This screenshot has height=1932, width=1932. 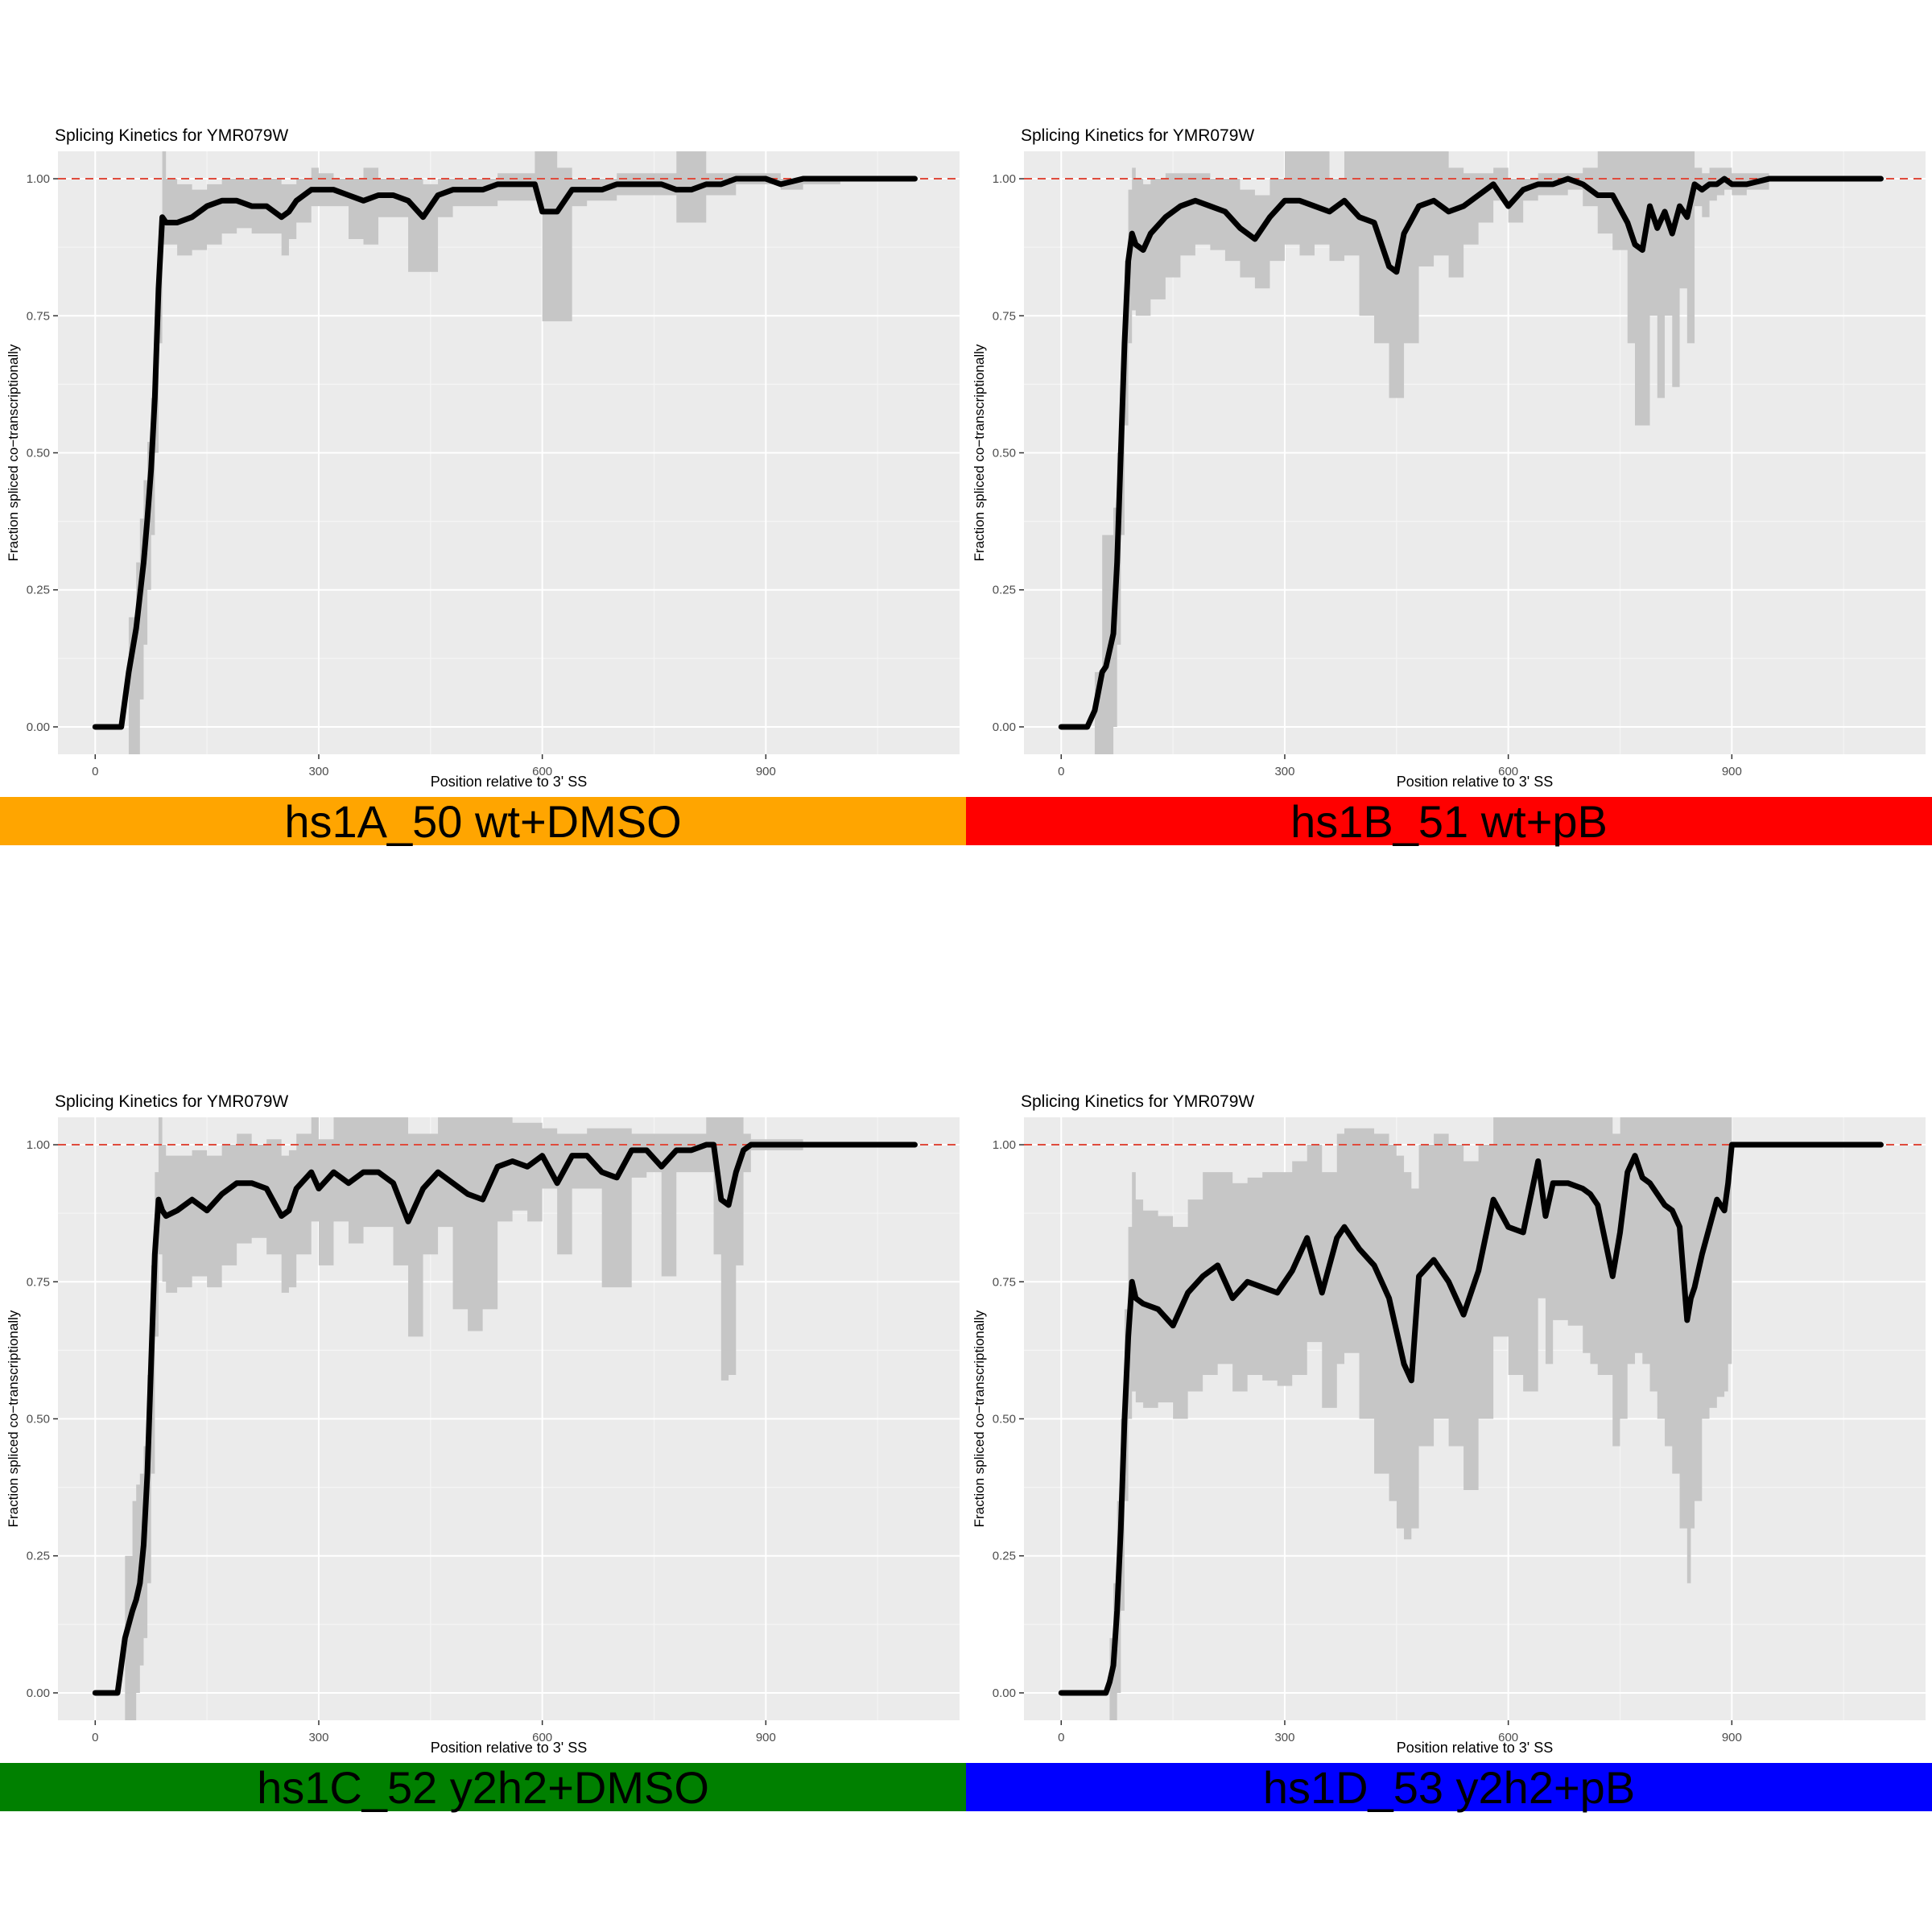 I want to click on banner-a: hs1A_50 wt+DMSO, so click(x=483, y=821).